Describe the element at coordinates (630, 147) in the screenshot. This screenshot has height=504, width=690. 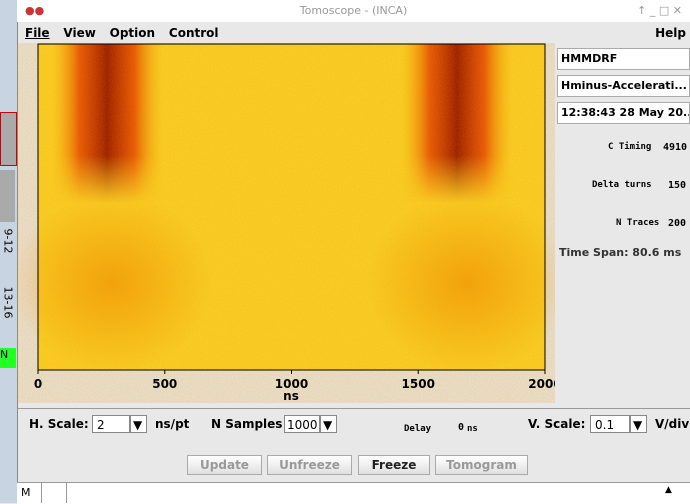
I see `spinner-label: C Timing` at that location.